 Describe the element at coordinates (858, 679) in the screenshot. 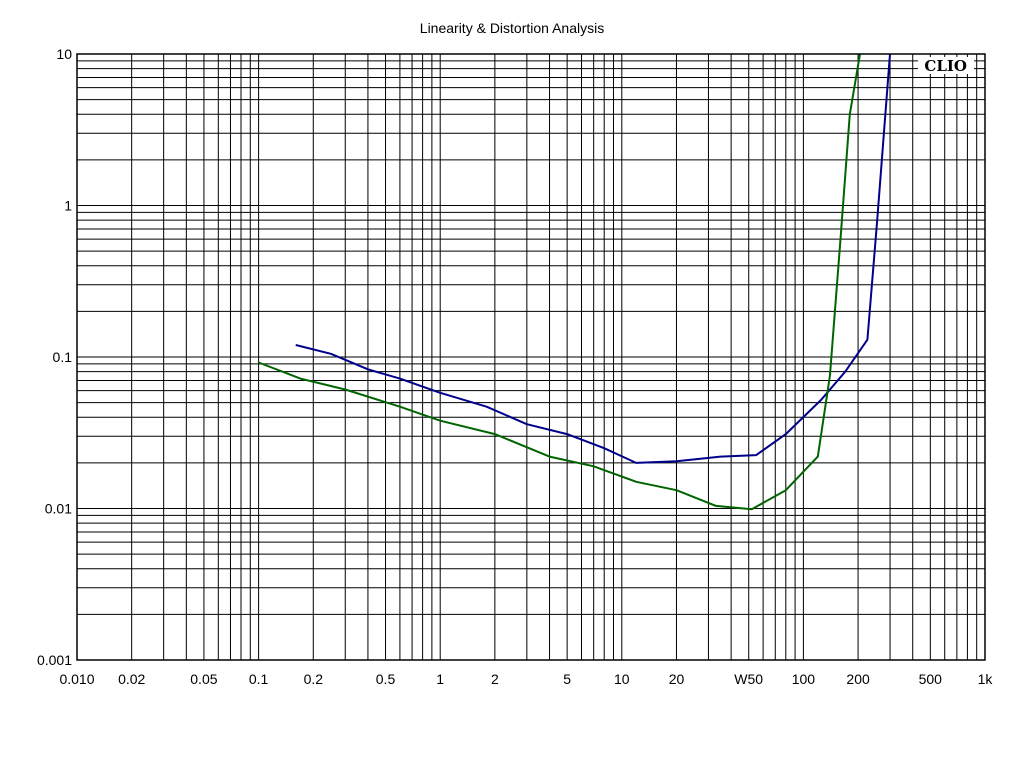

I see `x-tick-label: 200` at that location.